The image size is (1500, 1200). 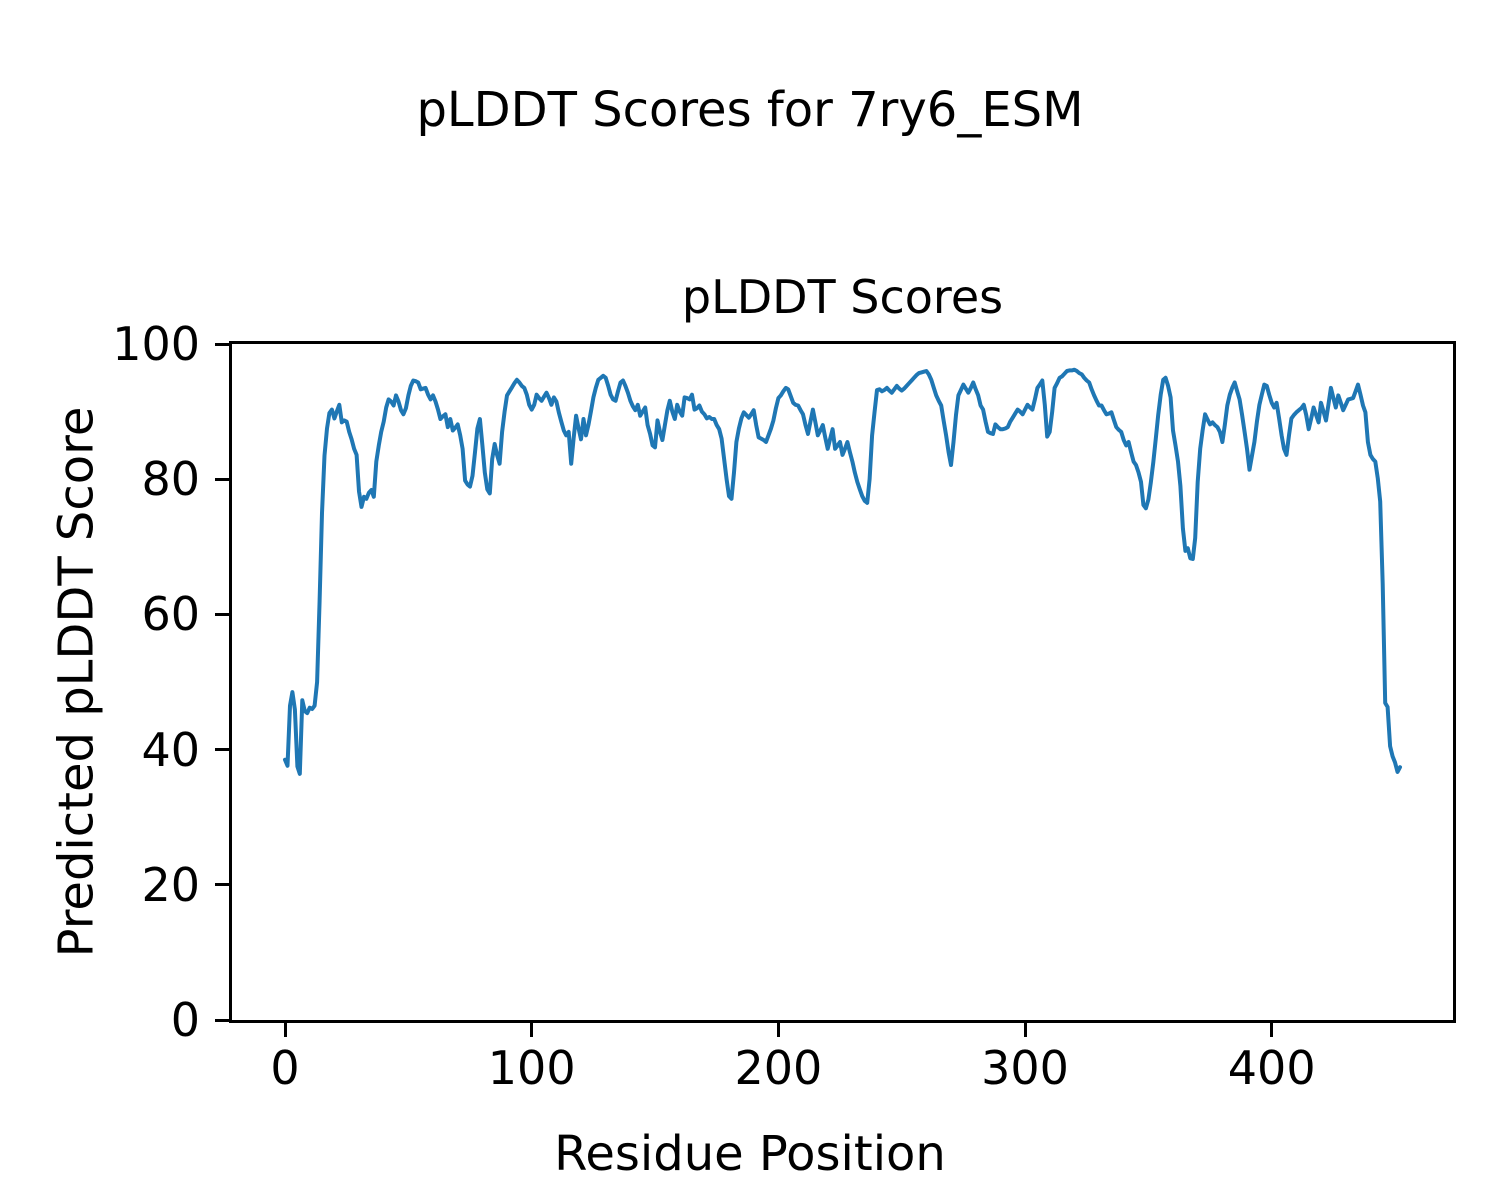 What do you see at coordinates (170, 614) in the screenshot?
I see `y-tick-label: 60` at bounding box center [170, 614].